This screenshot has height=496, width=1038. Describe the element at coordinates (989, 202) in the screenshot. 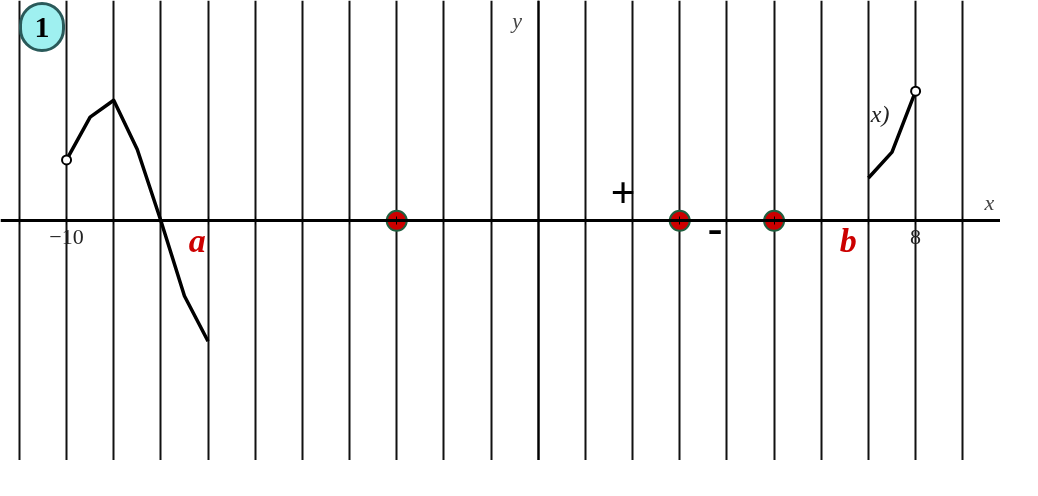

I see `x-axis-title: x` at that location.